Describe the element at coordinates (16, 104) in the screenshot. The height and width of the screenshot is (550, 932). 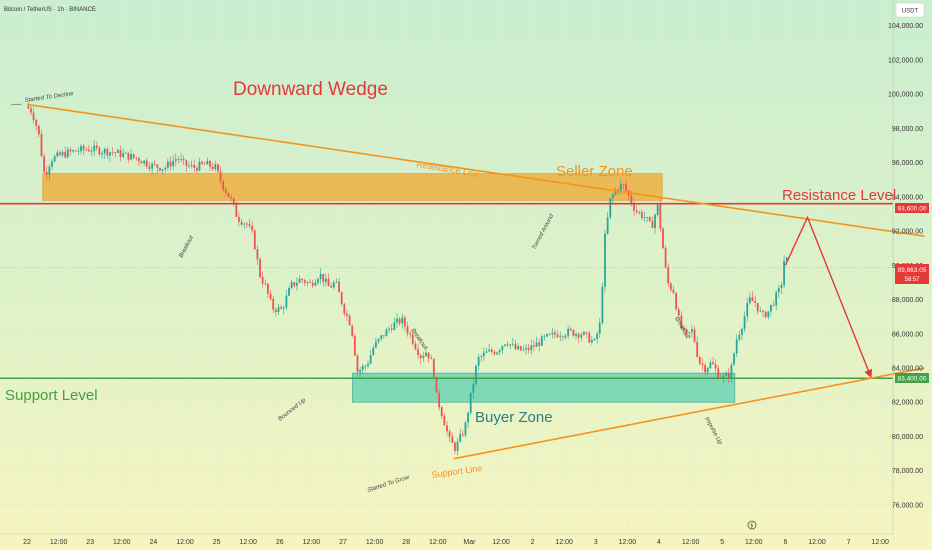
I see `annotation-arrow` at that location.